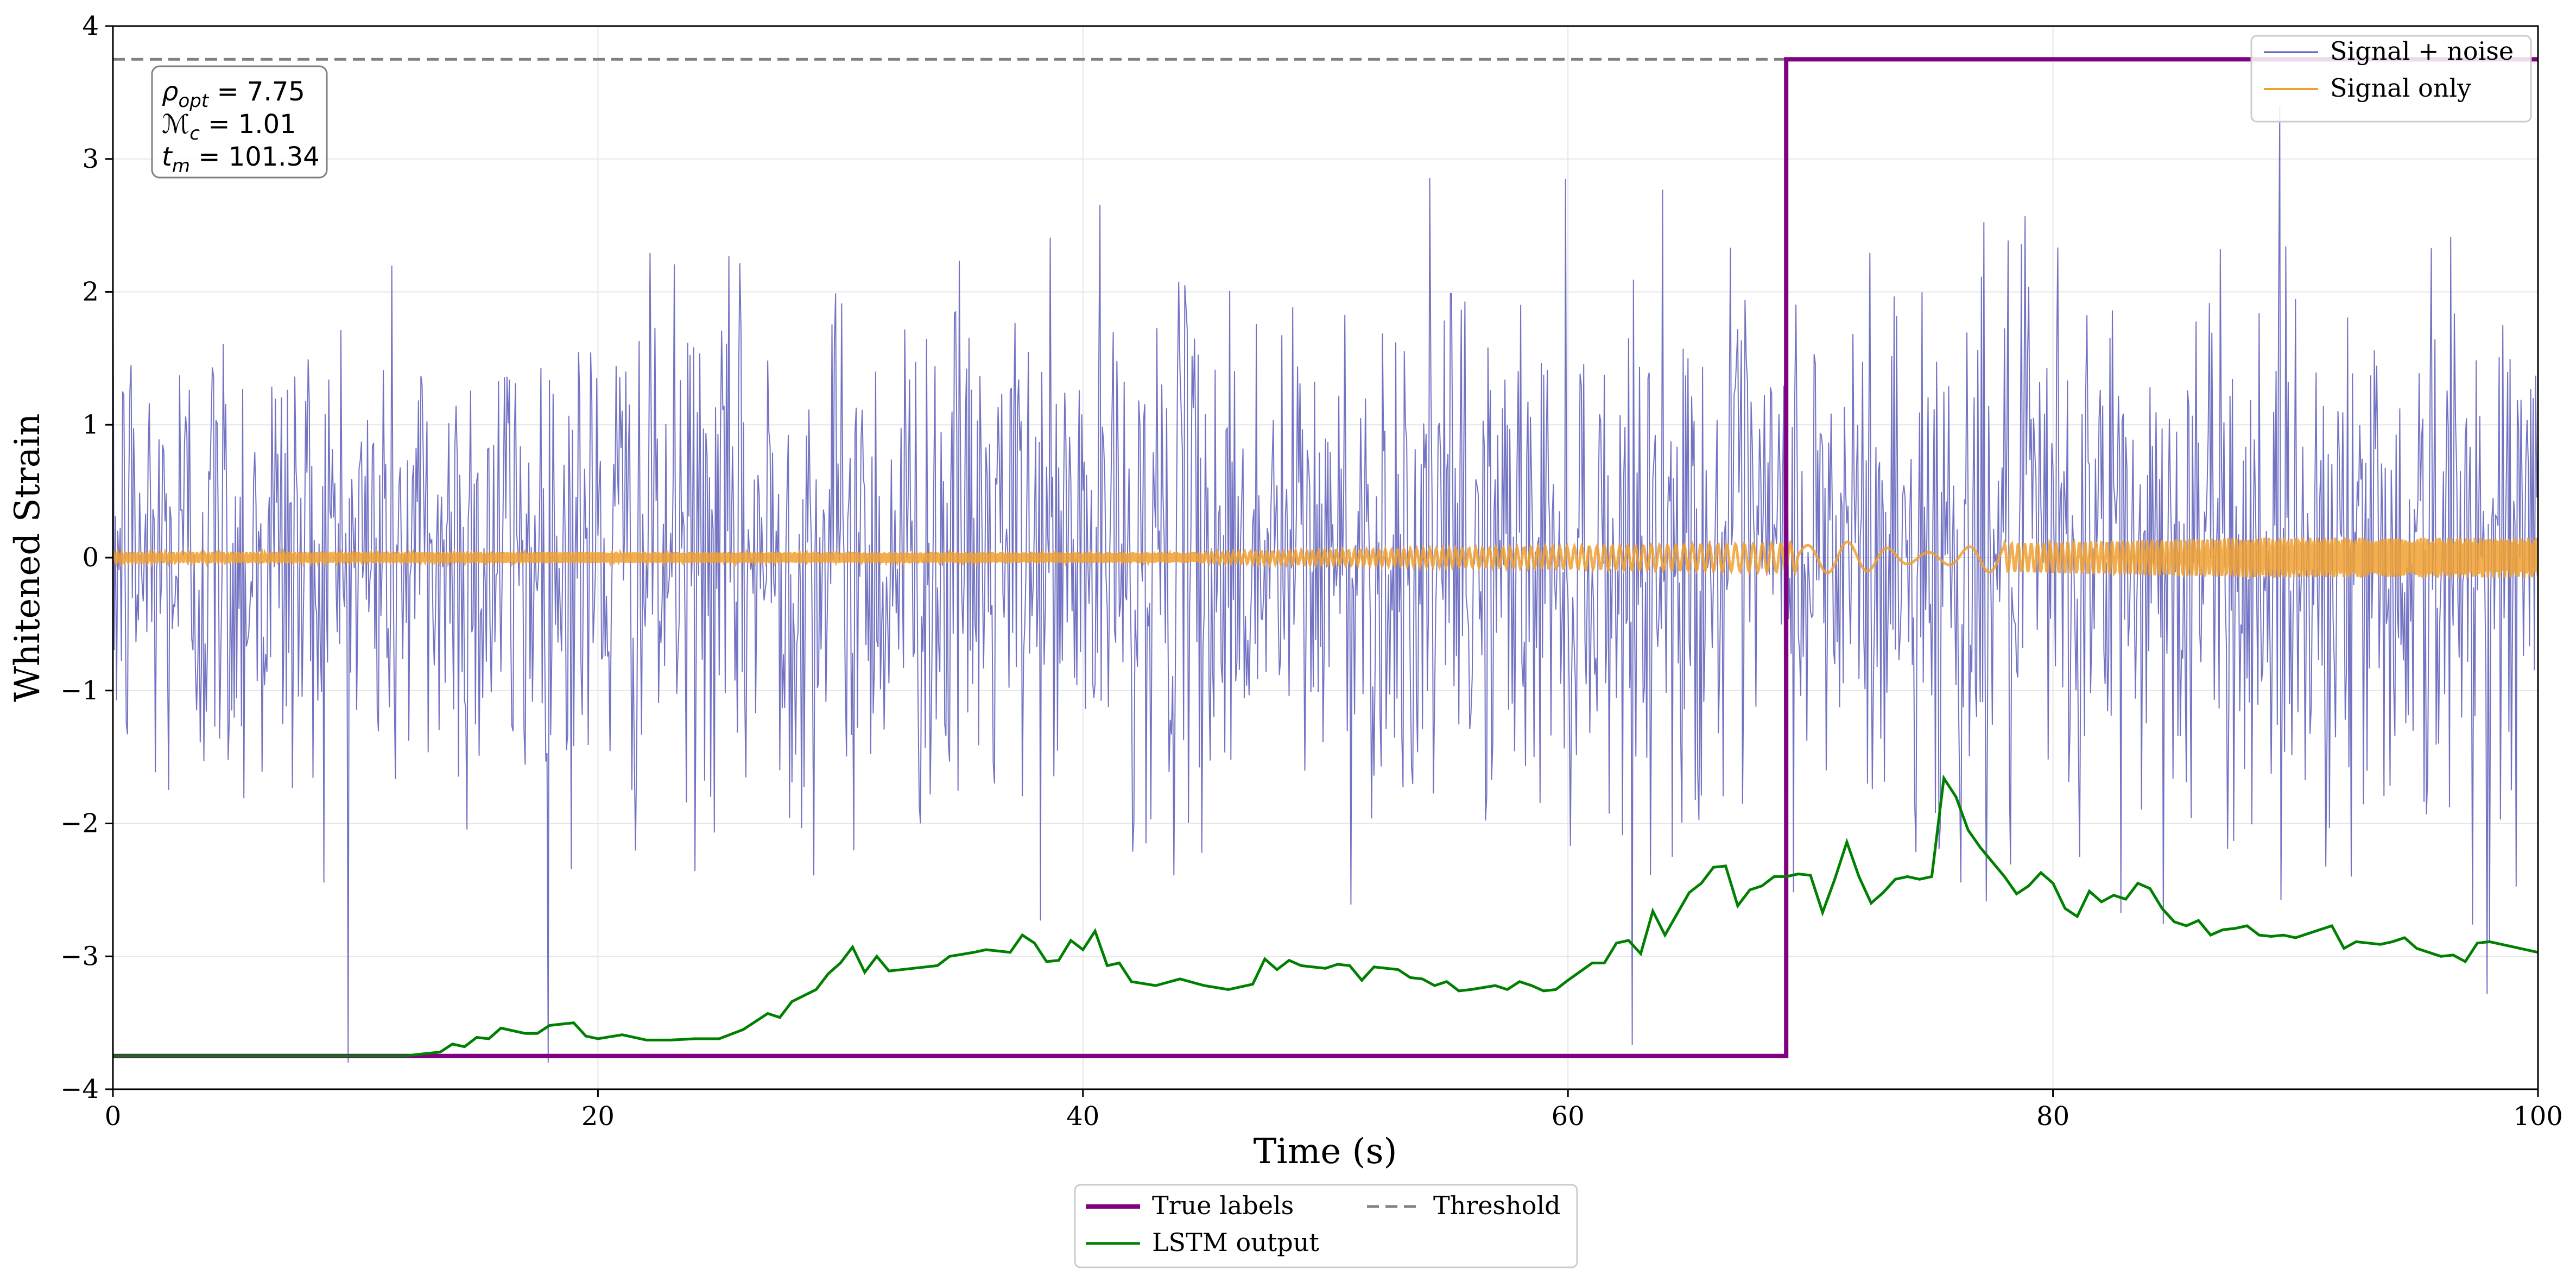 Image resolution: width=2576 pixels, height=1282 pixels. Describe the element at coordinates (90, 557) in the screenshot. I see `y-tick-label: 0` at that location.